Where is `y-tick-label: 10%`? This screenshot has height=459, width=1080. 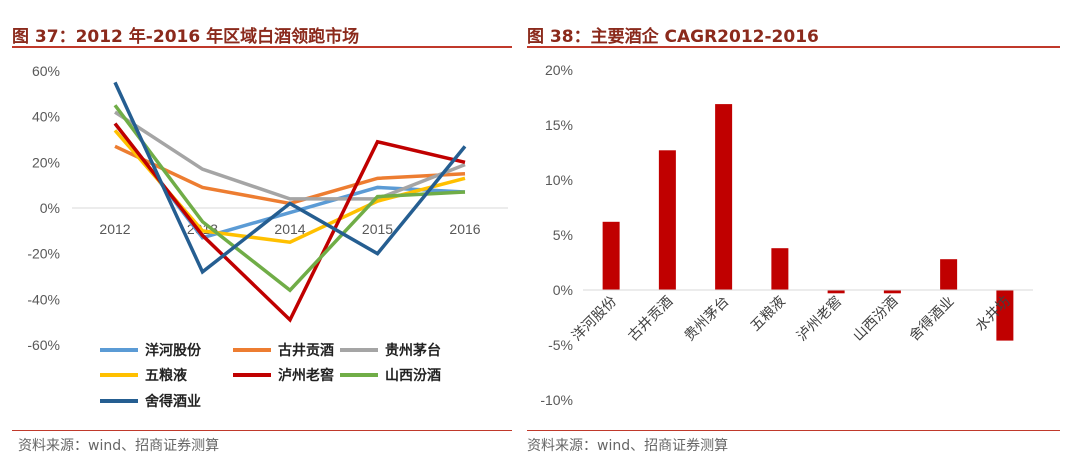 y-tick-label: 10% is located at coordinates (559, 180).